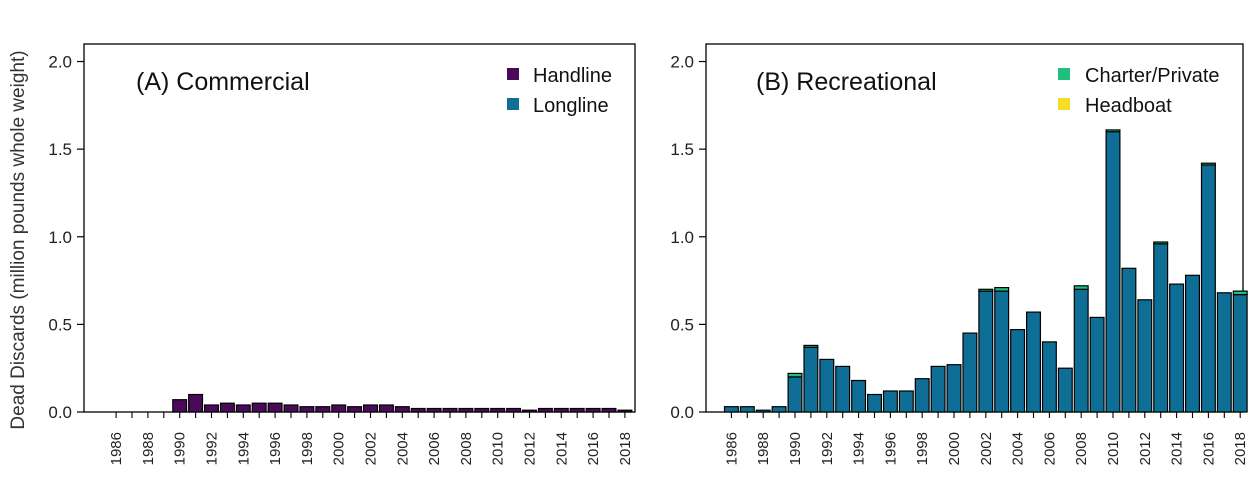  Describe the element at coordinates (1128, 106) in the screenshot. I see `legend-label-headboat: Headboat` at that location.